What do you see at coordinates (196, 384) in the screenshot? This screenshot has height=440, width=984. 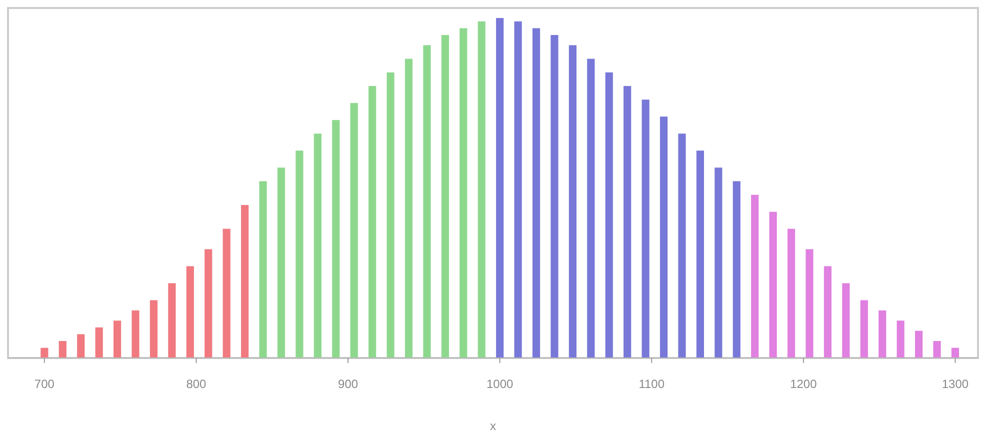 I see `x-tick-label: 800` at bounding box center [196, 384].